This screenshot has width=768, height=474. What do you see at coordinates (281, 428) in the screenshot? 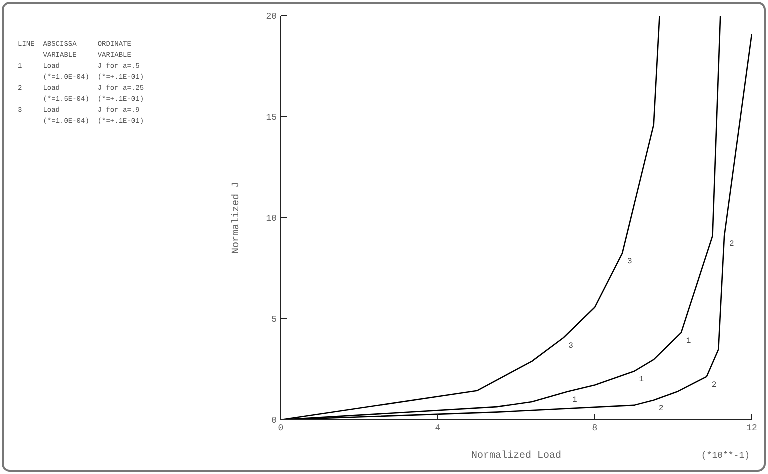
I see `x-tick-label: 0` at bounding box center [281, 428].